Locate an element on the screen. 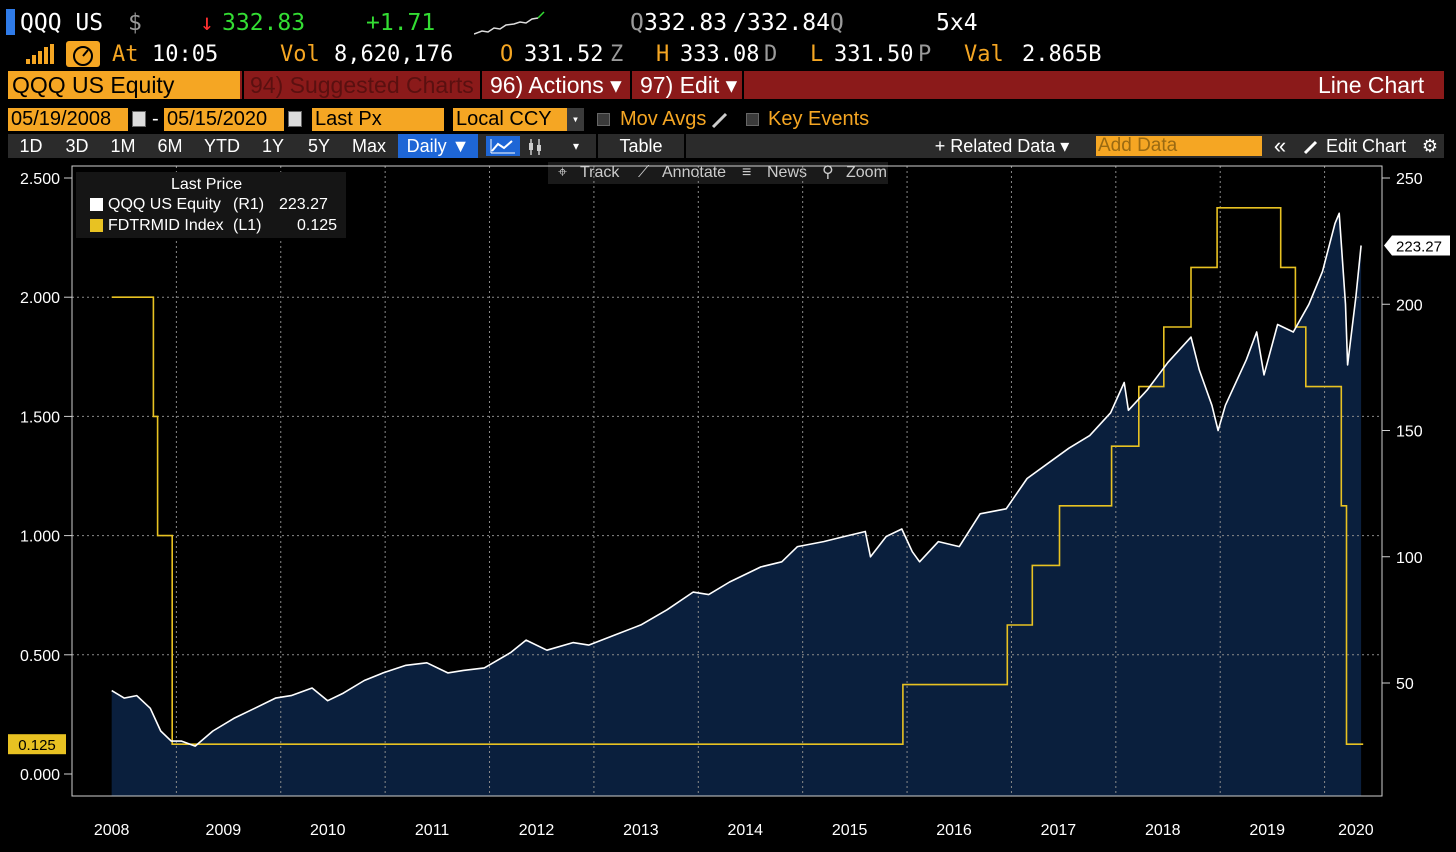 This screenshot has height=852, width=1456. right-tick-label: 200 is located at coordinates (1409, 305).